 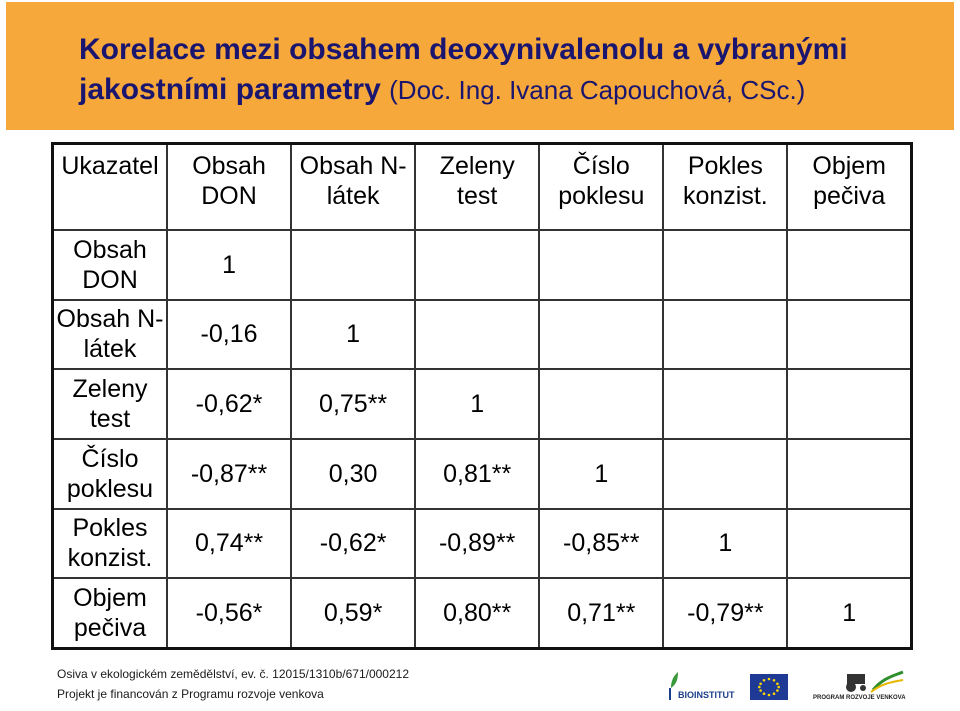 I want to click on table-cell: -0,85**, so click(x=601, y=543).